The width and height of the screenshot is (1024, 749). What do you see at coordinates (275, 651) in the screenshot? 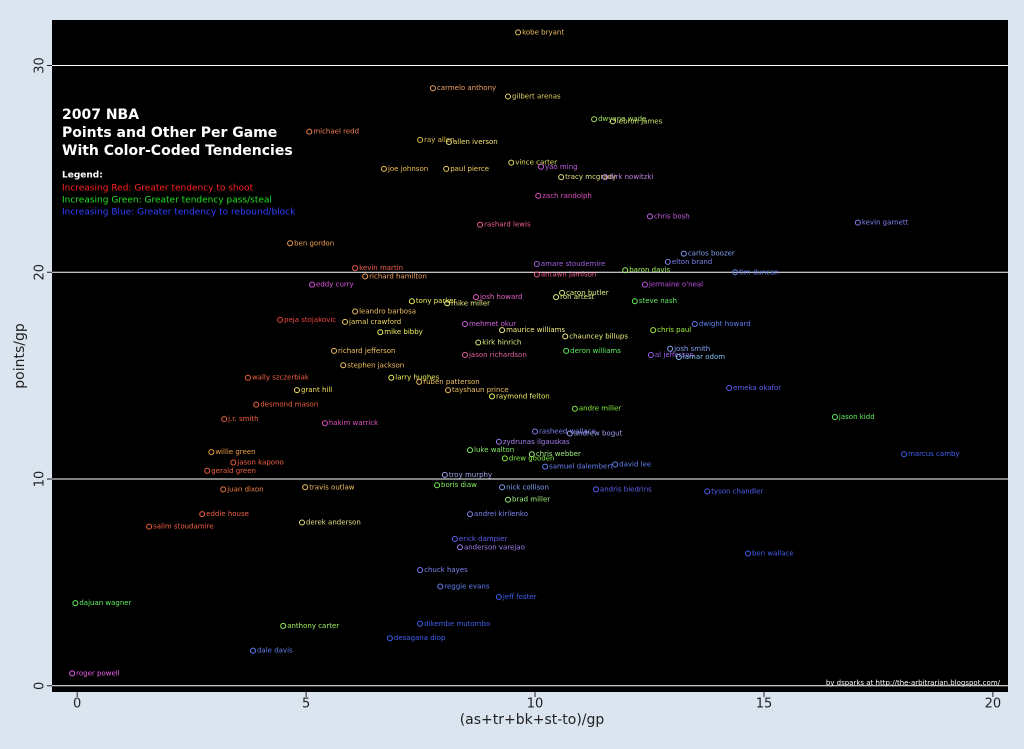
I see `point-label: dale davis` at bounding box center [275, 651].